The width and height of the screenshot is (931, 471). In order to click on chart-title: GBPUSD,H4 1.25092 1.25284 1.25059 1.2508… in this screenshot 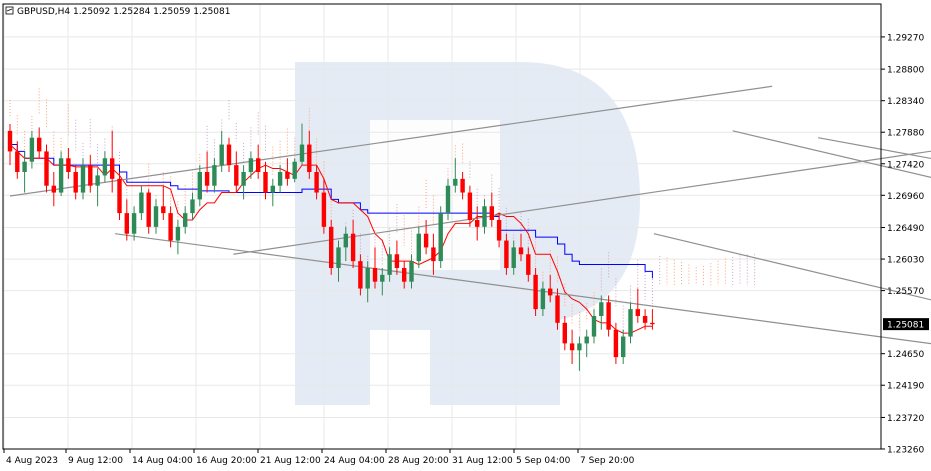, I will do `click(117, 11)`.